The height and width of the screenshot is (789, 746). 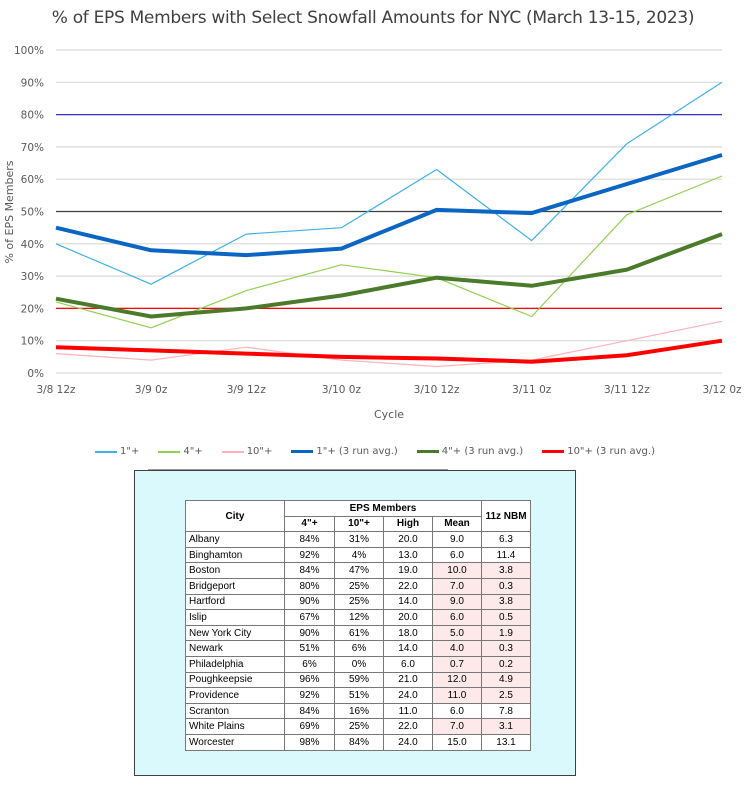 I want to click on legend-label: 4"+ (3 run avg.), so click(x=482, y=451).